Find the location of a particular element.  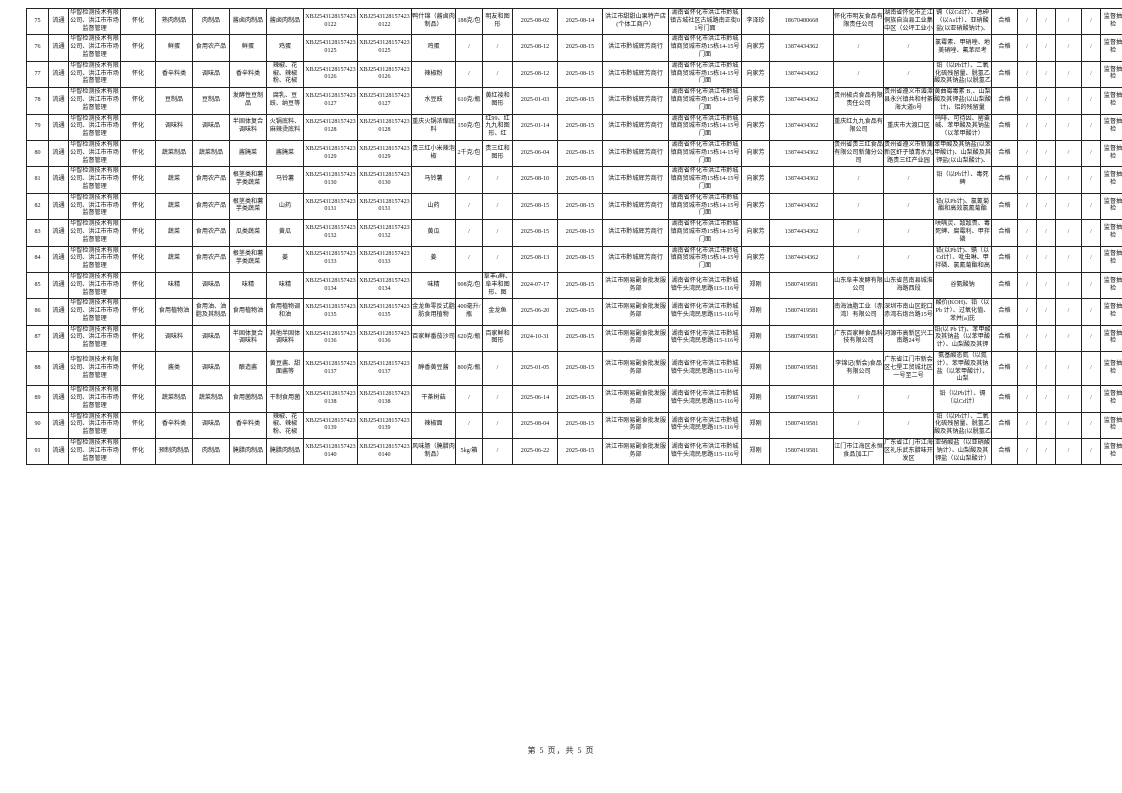

cell-production-date: 2025-06-14 is located at coordinates (535, 399).